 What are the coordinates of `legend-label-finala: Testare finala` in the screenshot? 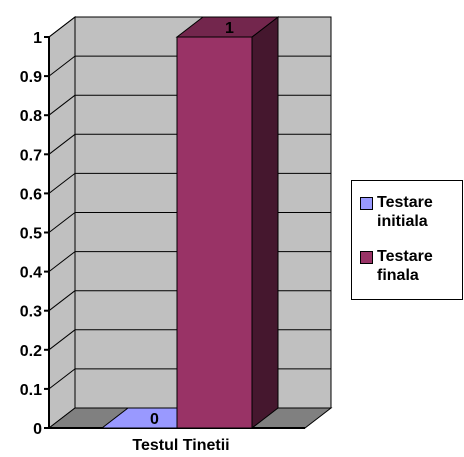 It's located at (405, 266).